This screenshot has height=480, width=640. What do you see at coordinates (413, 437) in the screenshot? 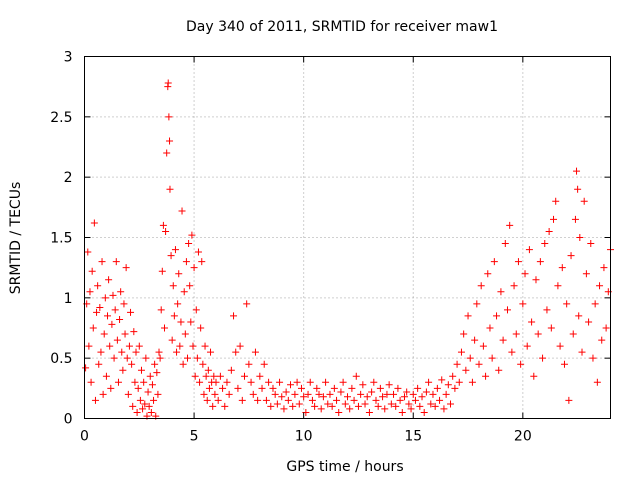
I see `x-tick-label: 15` at bounding box center [413, 437].